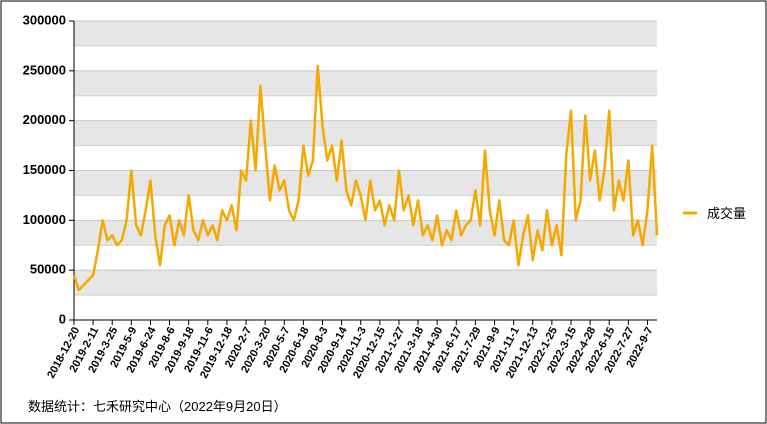  Describe the element at coordinates (48, 269) in the screenshot. I see `y-tick-label: 50000` at that location.